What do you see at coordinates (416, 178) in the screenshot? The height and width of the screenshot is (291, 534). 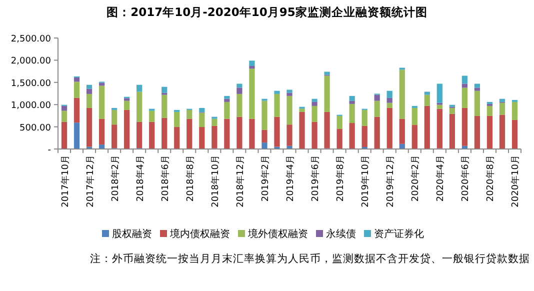 I see `x-tick-label: 2020年2月` at bounding box center [416, 178].